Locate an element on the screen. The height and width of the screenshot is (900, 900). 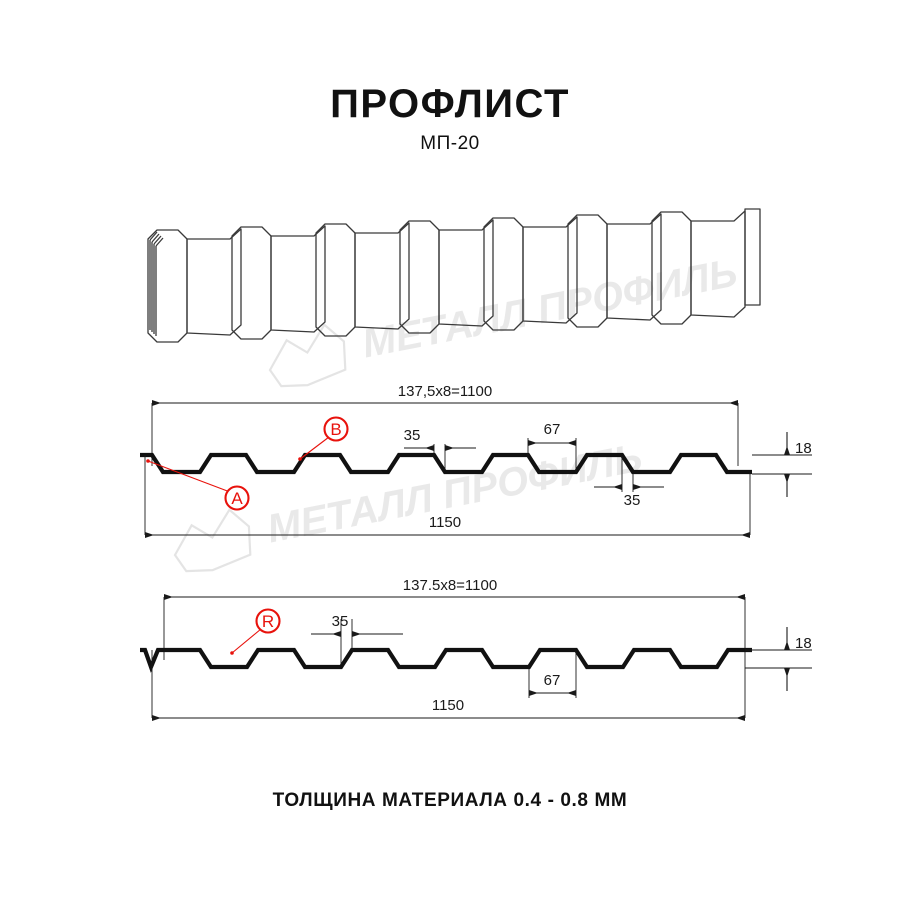
watermark-text: МЕТАЛЛ ПРОФИЛЬ is located at coordinates (550, 309).